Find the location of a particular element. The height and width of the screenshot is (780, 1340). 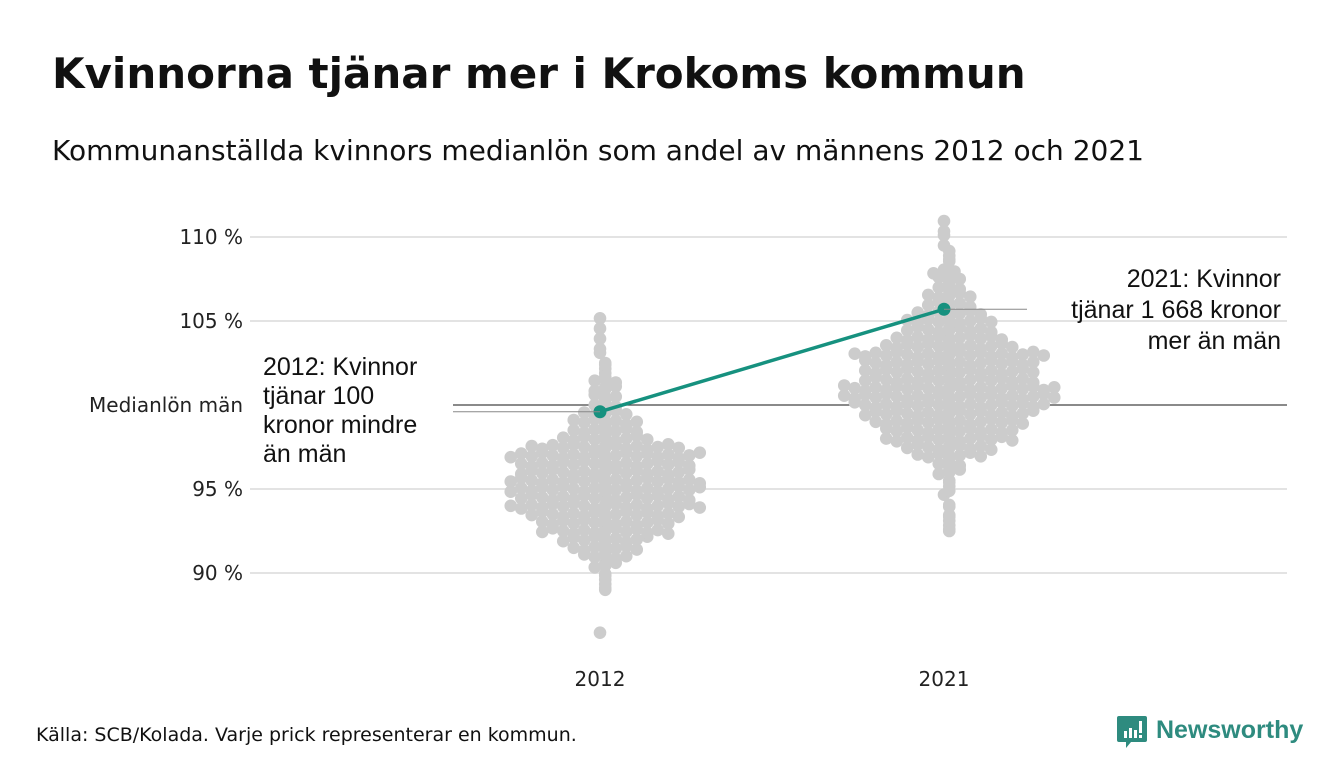

annotation-2012-line: tjänar 100 is located at coordinates (318, 396).